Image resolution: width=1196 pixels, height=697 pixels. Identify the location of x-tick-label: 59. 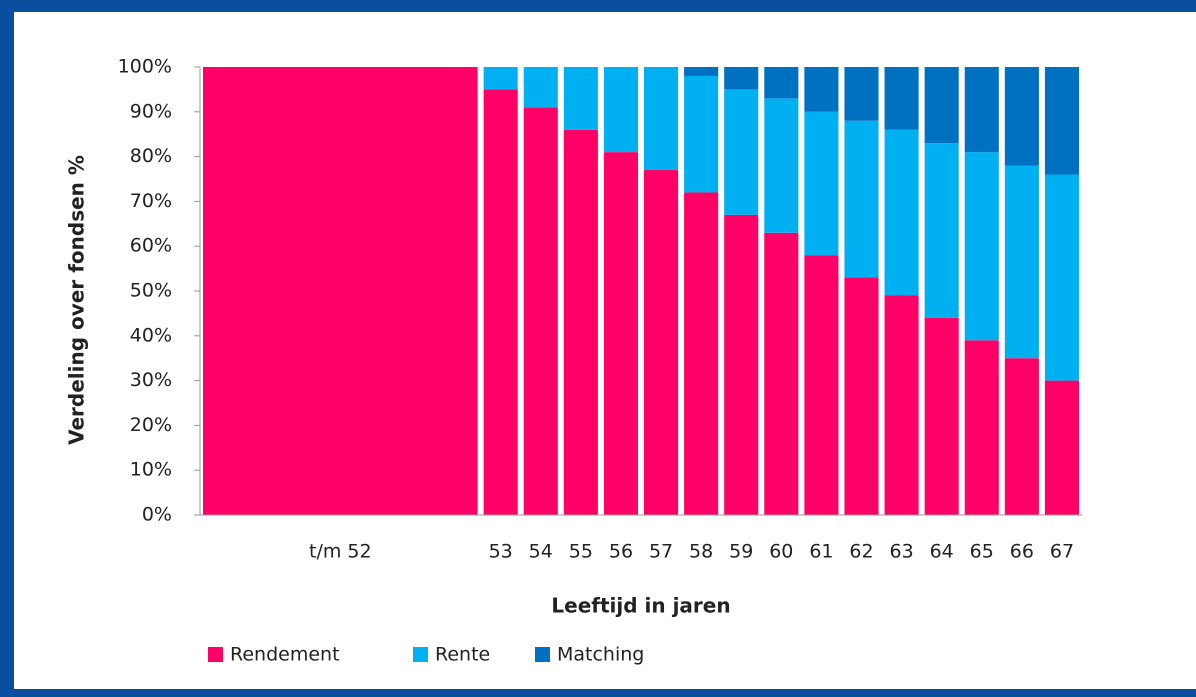
(741, 552).